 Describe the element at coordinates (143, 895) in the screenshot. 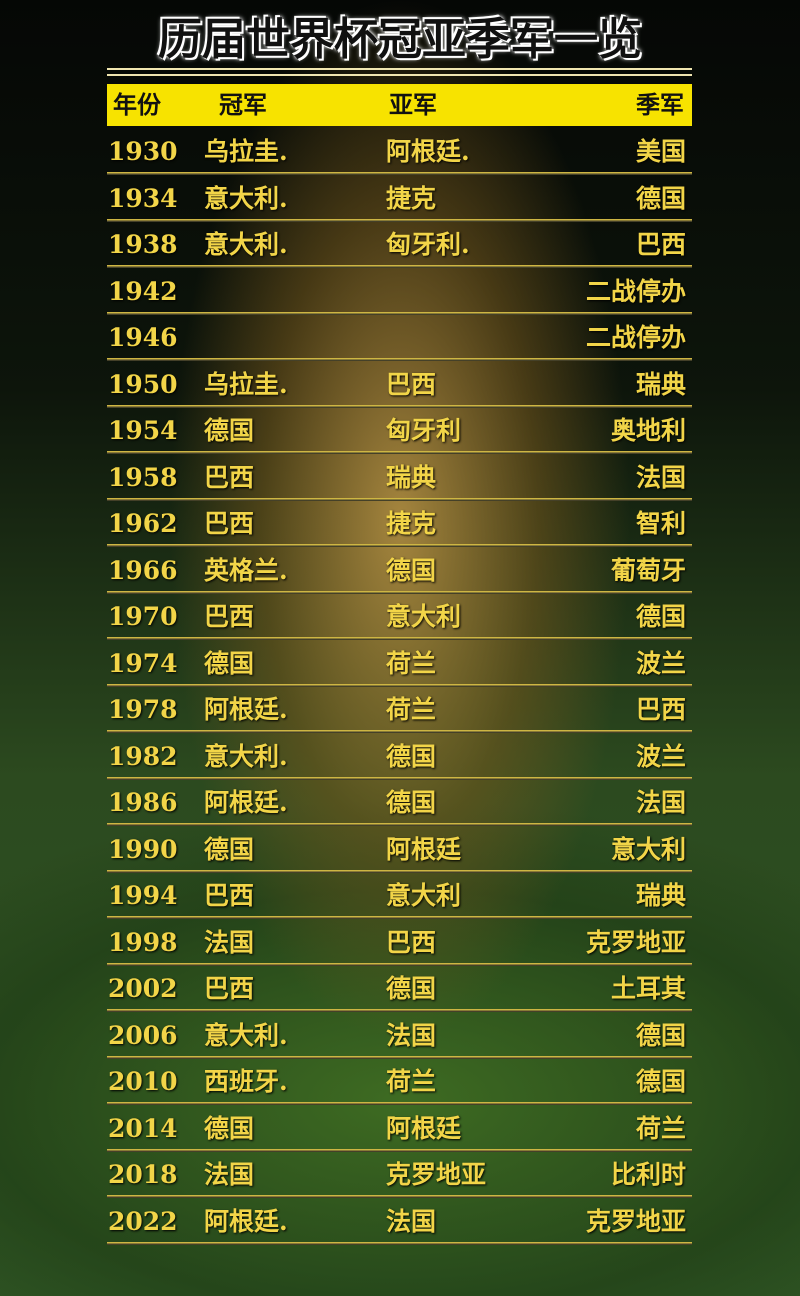

I see `year-cell: 1994` at that location.